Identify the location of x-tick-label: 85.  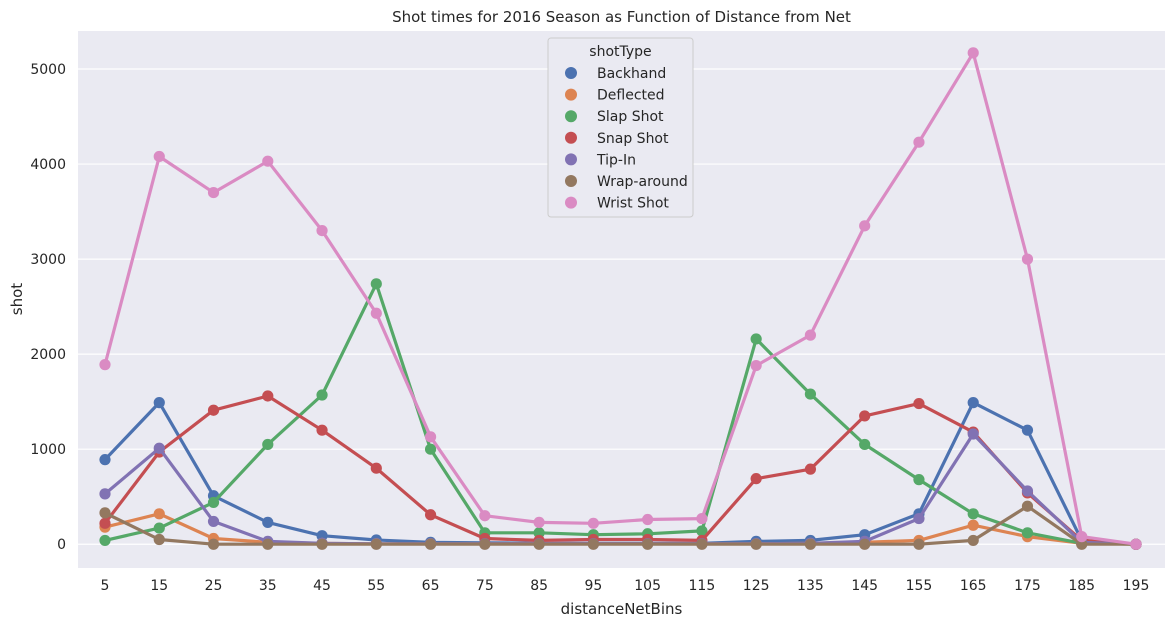
(539, 586).